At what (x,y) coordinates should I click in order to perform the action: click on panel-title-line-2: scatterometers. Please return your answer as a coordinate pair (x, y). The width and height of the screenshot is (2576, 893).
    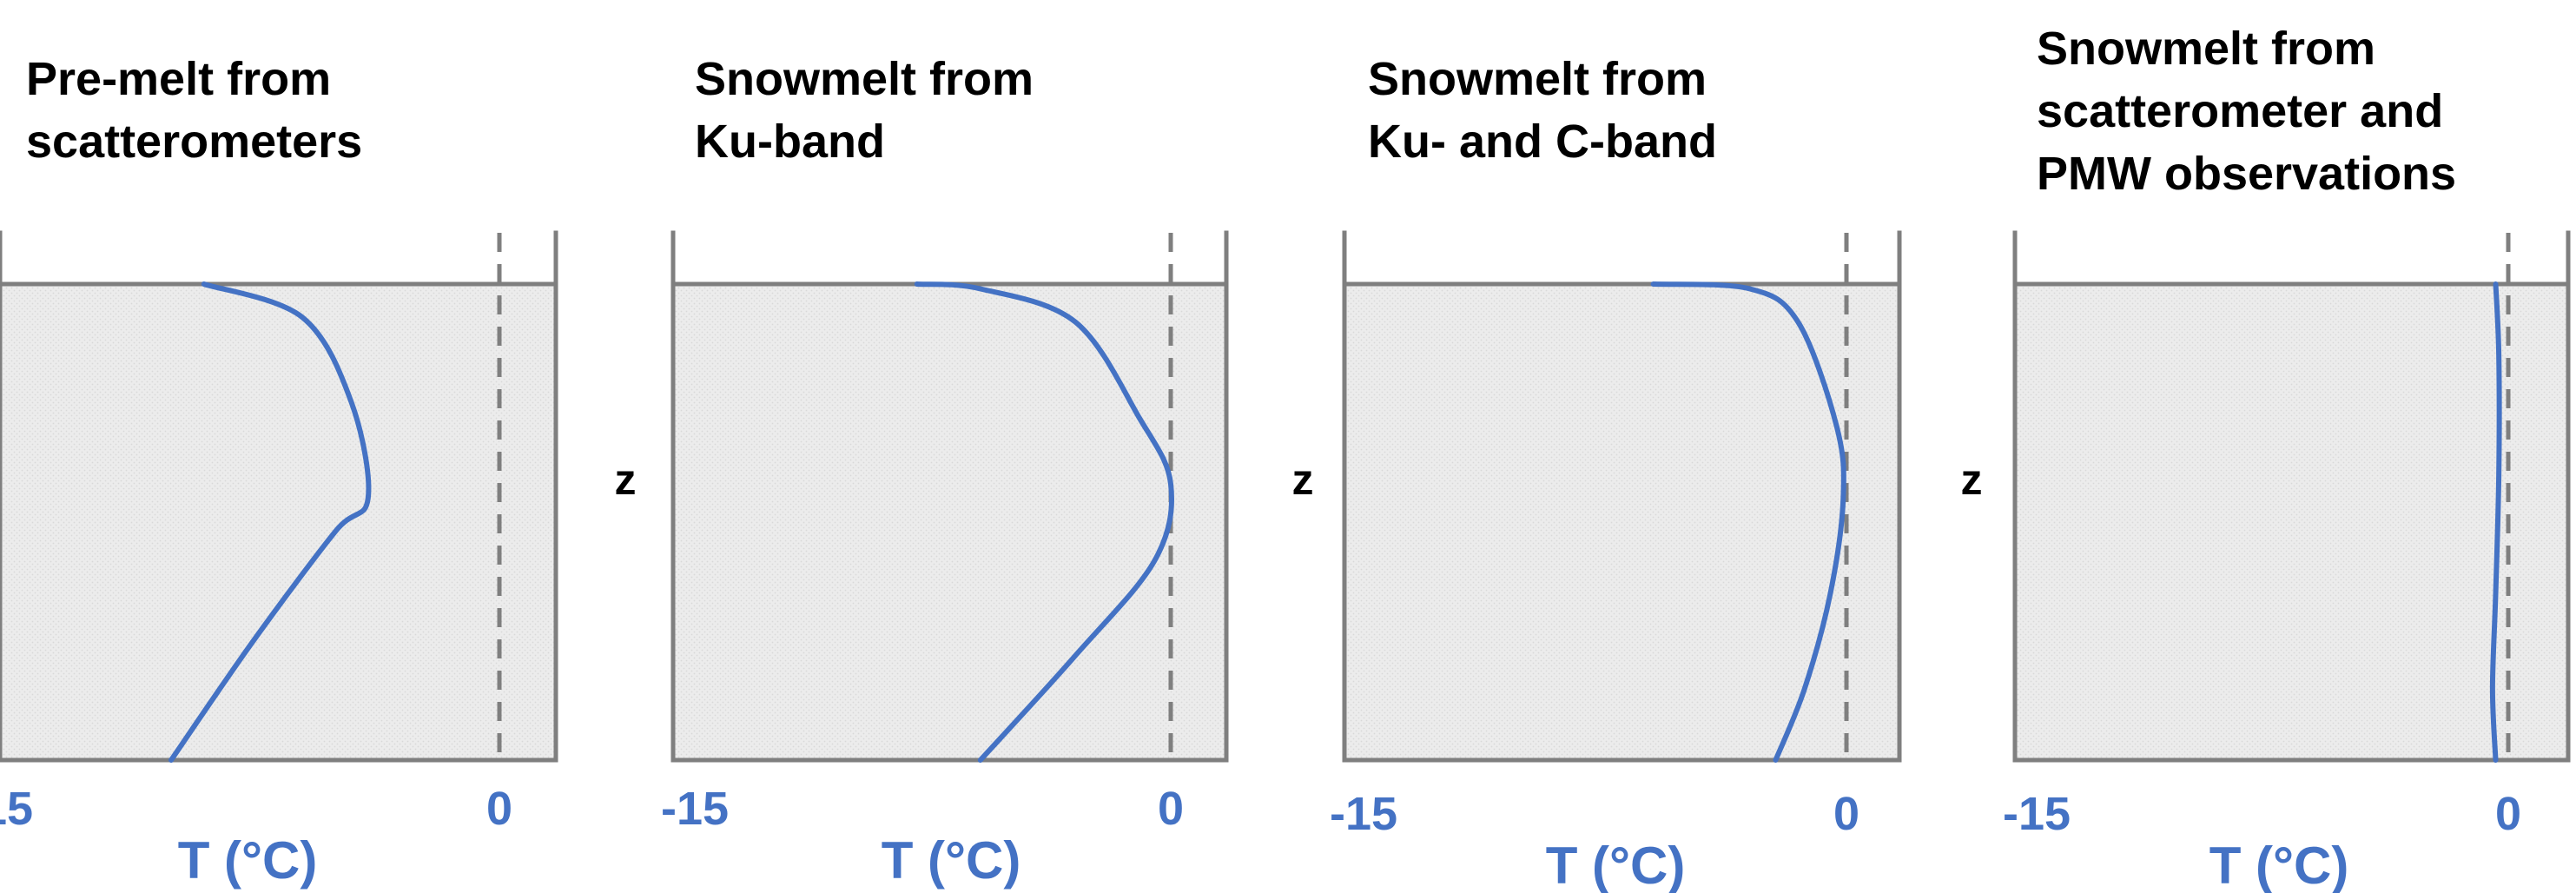
    Looking at the image, I should click on (194, 142).